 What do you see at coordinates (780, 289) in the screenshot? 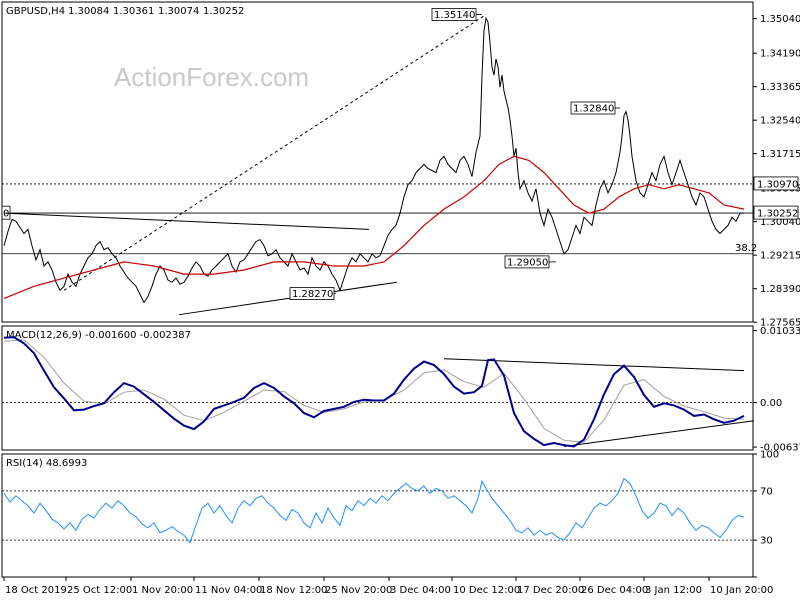
I see `price-y-tick-label: 1.28390` at bounding box center [780, 289].